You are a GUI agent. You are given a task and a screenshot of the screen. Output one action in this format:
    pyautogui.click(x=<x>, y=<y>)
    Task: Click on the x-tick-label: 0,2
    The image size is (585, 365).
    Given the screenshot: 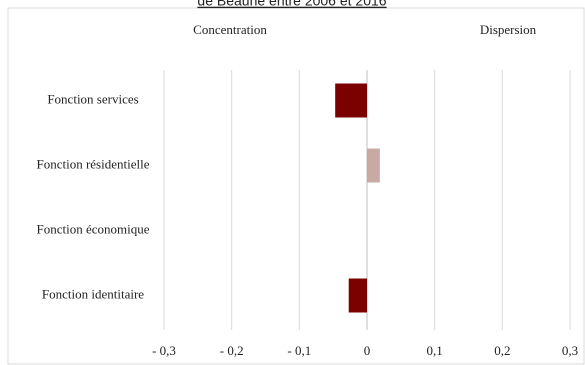 What is the action you would take?
    pyautogui.click(x=502, y=350)
    